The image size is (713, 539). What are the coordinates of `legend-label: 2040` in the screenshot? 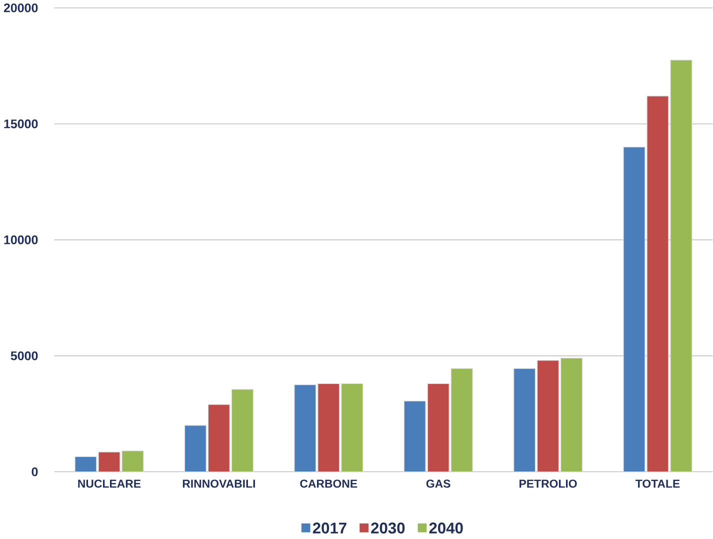 It's located at (446, 528).